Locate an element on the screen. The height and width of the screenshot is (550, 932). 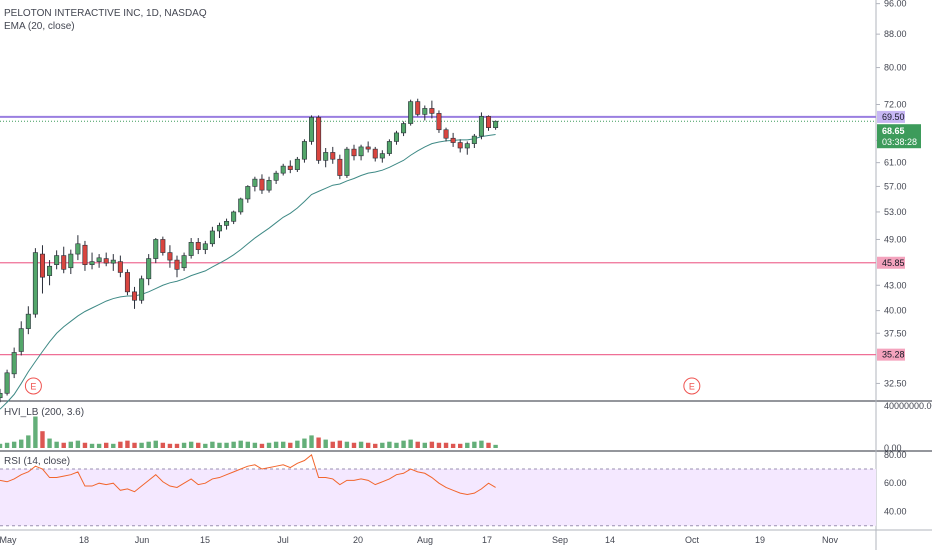
rsi-line is located at coordinates (248, 474).